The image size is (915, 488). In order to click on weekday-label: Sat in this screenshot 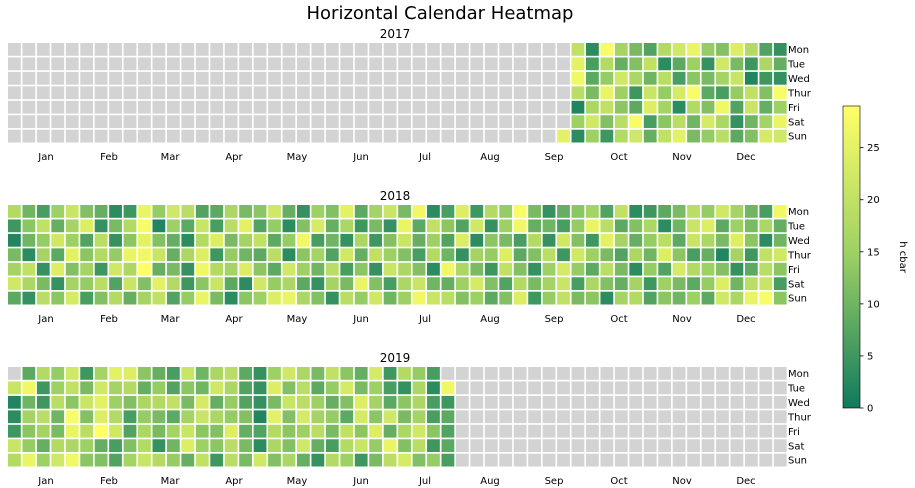, I will do `click(796, 446)`.